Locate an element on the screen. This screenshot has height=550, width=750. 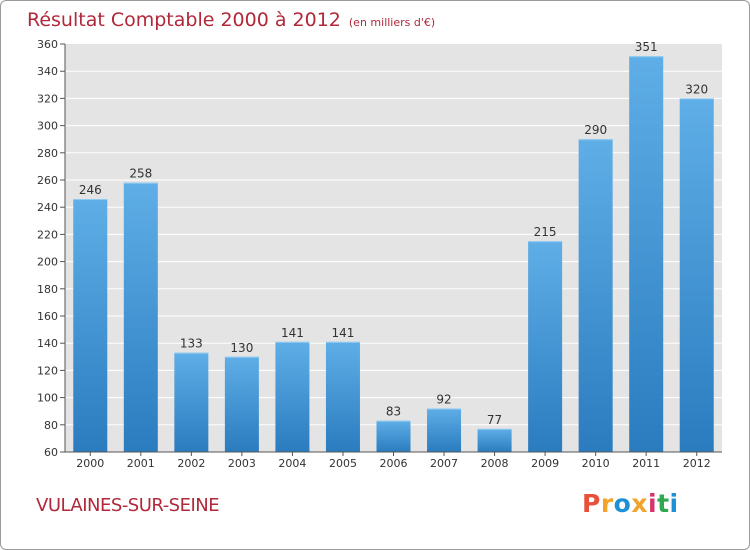
y-tick-label: 260 is located at coordinates (47, 180).